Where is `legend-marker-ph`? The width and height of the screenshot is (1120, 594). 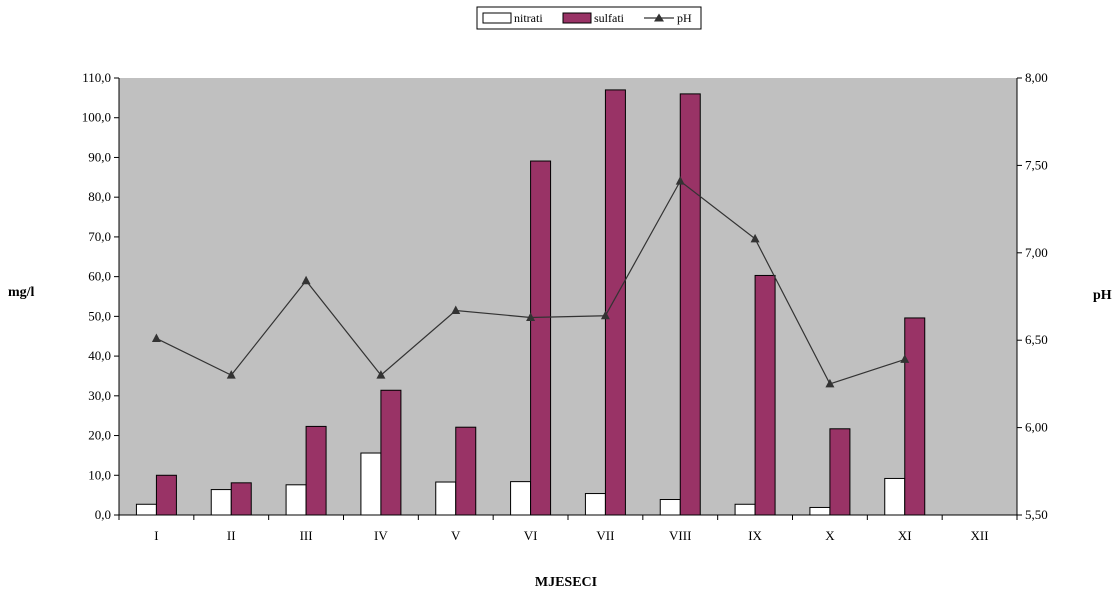 legend-marker-ph is located at coordinates (659, 17).